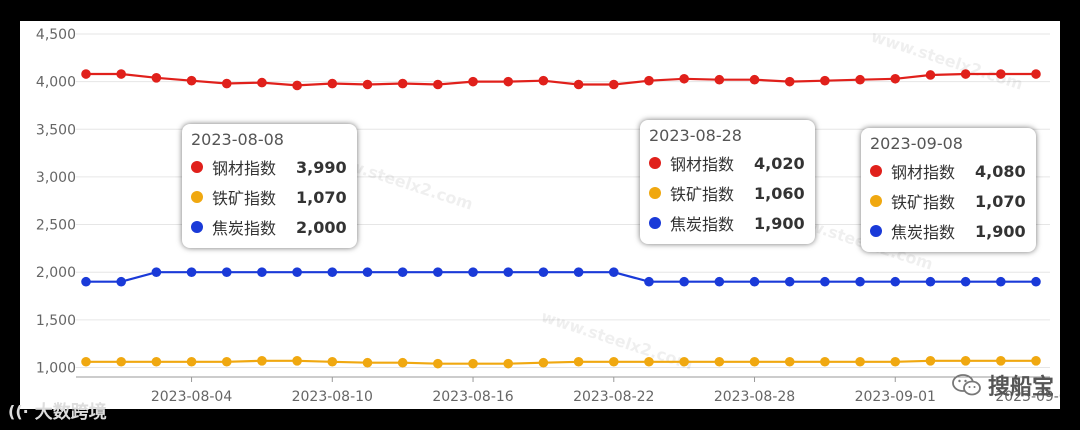 The image size is (1080, 430). What do you see at coordinates (191, 397) in the screenshot?
I see `x-tick-label: 2023-08-04` at bounding box center [191, 397].